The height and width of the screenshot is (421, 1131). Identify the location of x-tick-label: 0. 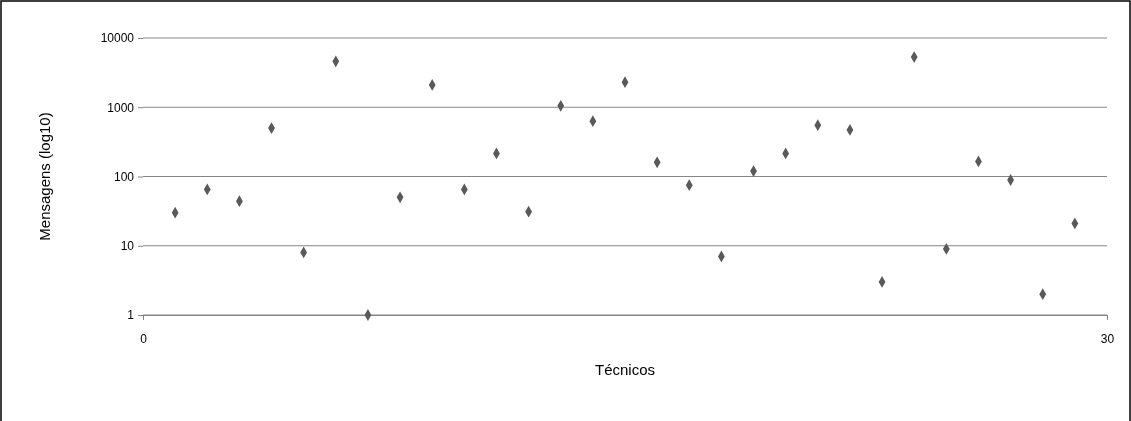
(144, 338).